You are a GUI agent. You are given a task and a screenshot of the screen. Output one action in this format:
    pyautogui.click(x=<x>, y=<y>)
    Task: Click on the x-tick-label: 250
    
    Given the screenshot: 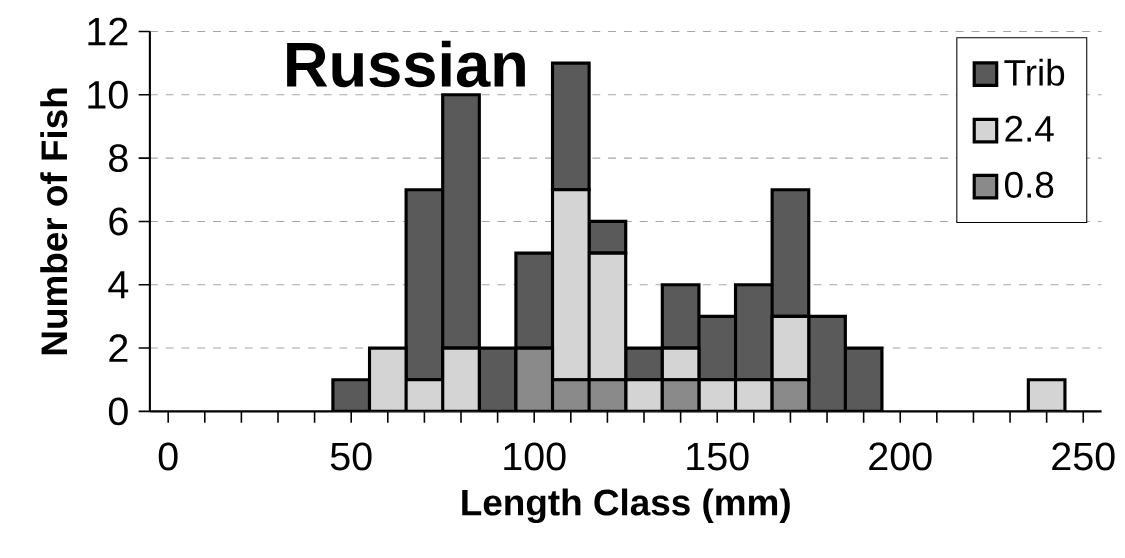 What is the action you would take?
    pyautogui.click(x=1083, y=456)
    